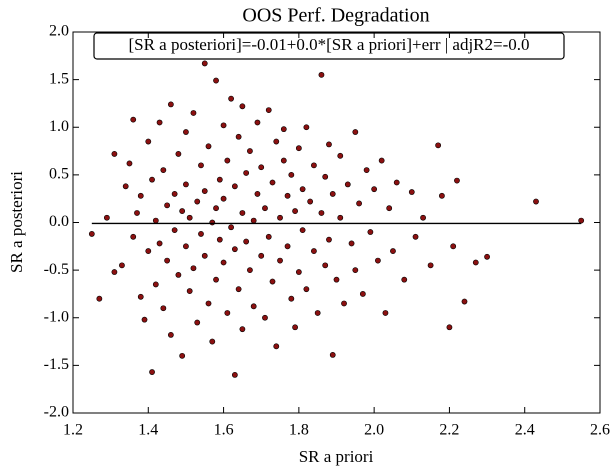 This screenshot has width=615, height=474. What do you see at coordinates (73, 430) in the screenshot?
I see `x-tick-label: 1.2` at bounding box center [73, 430].